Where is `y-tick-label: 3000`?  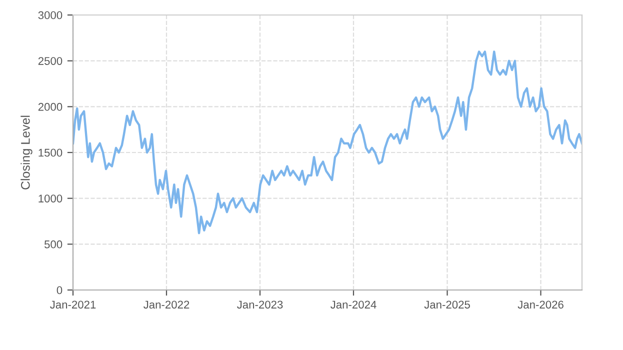
y-tick-label: 3000 is located at coordinates (50, 15).